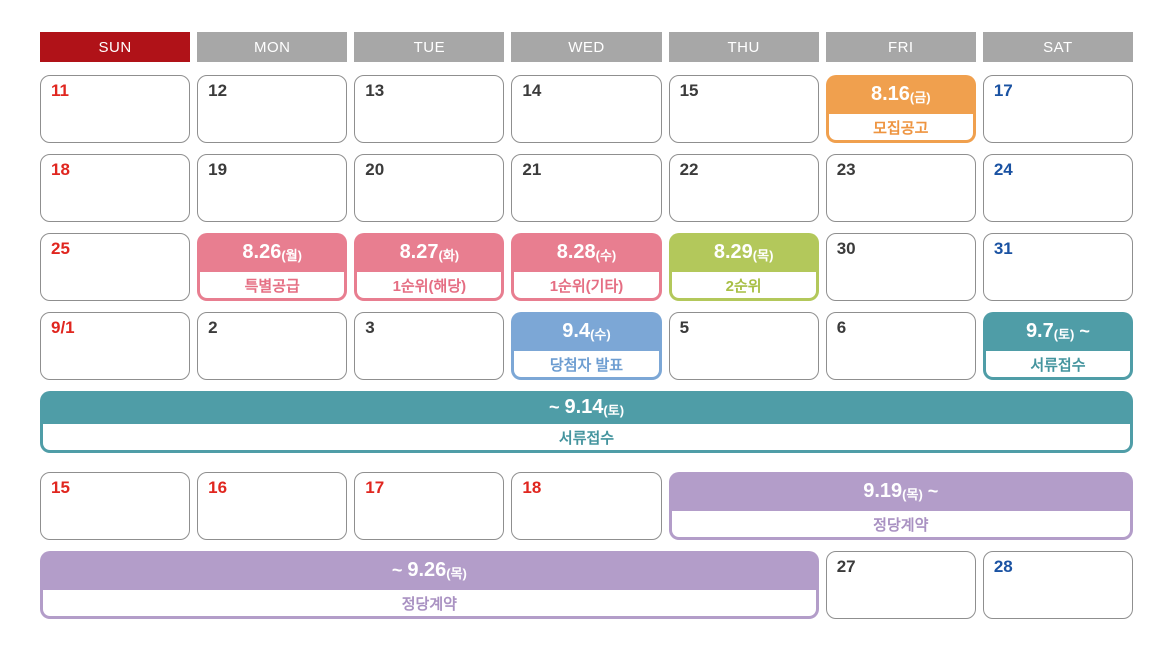 The height and width of the screenshot is (659, 1159). I want to click on day-cell-aug-20: 20, so click(429, 188).